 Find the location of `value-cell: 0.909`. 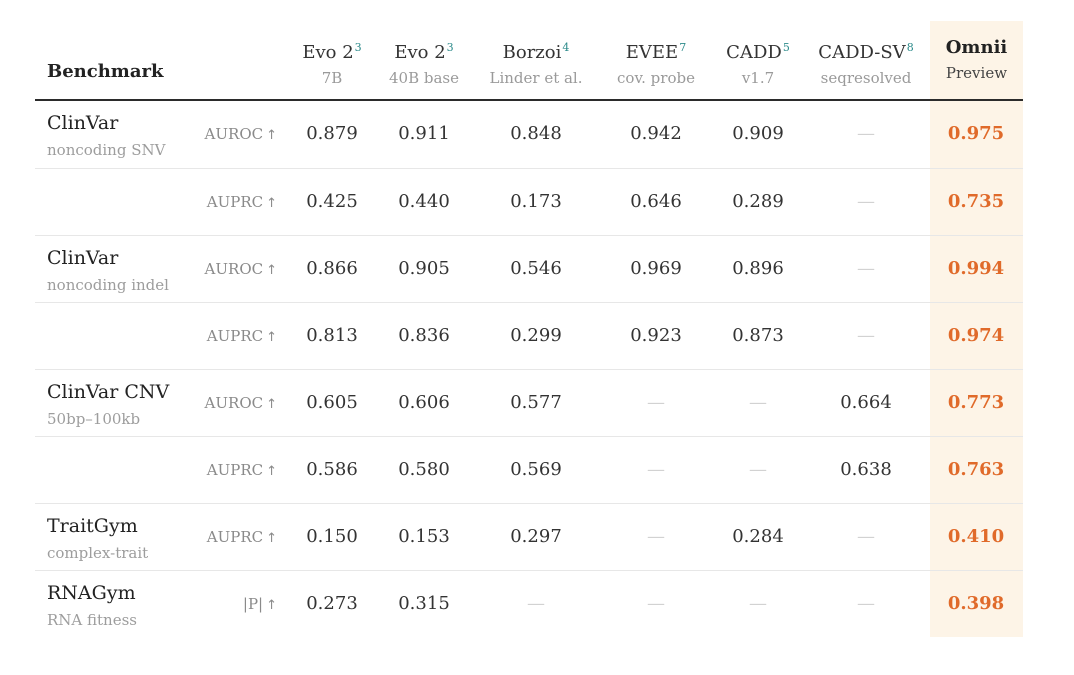

value-cell: 0.909 is located at coordinates (758, 133).